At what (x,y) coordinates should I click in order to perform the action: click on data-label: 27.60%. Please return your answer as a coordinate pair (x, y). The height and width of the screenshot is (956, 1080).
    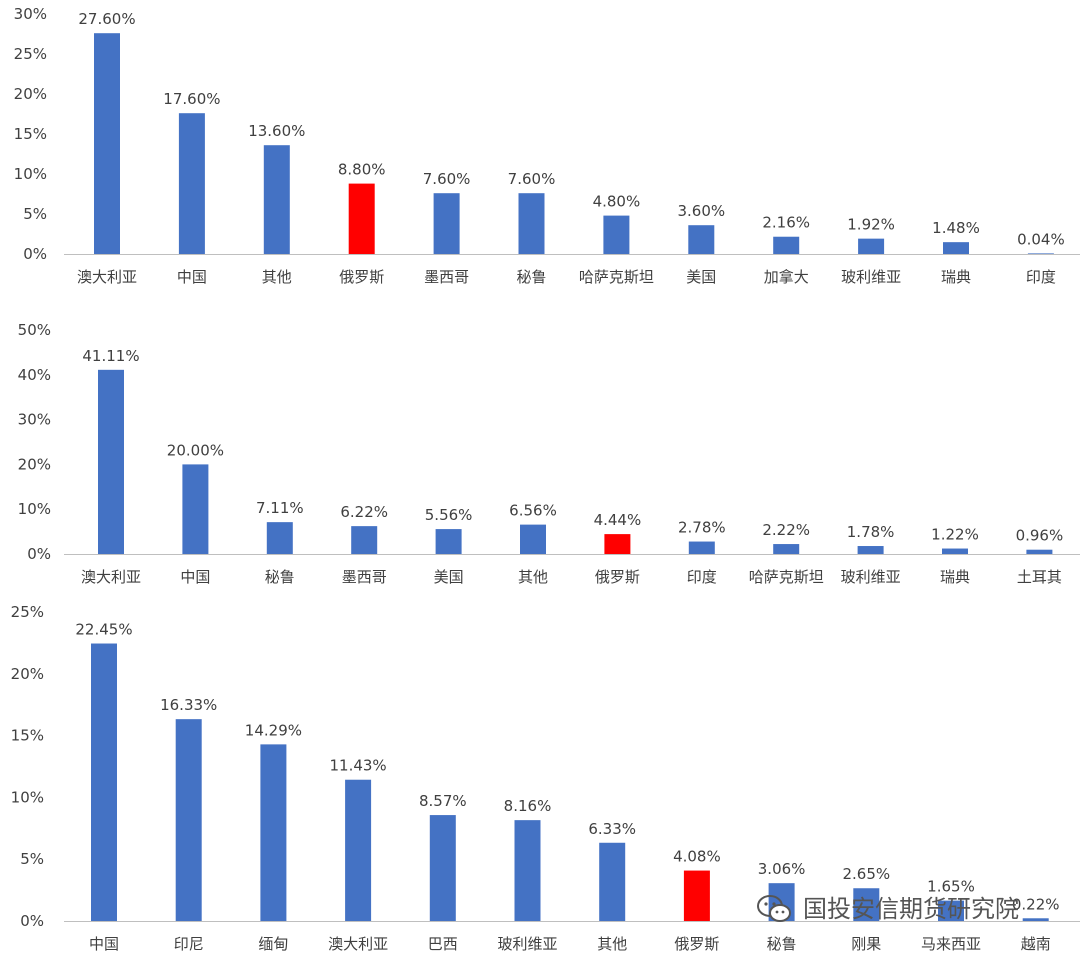
    Looking at the image, I should click on (106, 19).